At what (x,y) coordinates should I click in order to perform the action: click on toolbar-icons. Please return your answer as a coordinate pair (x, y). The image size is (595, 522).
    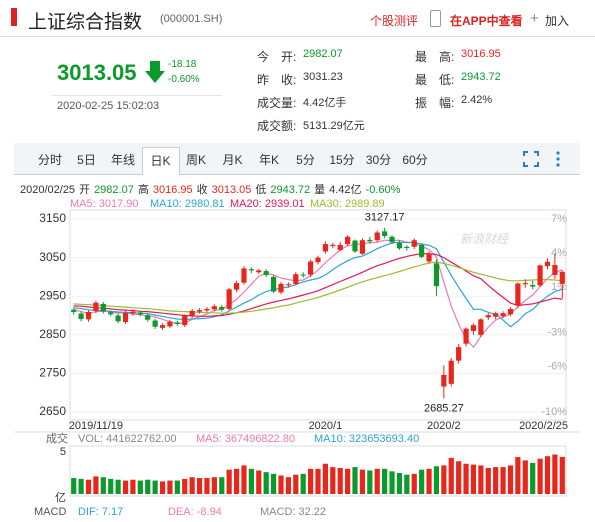
    Looking at the image, I should click on (541, 159).